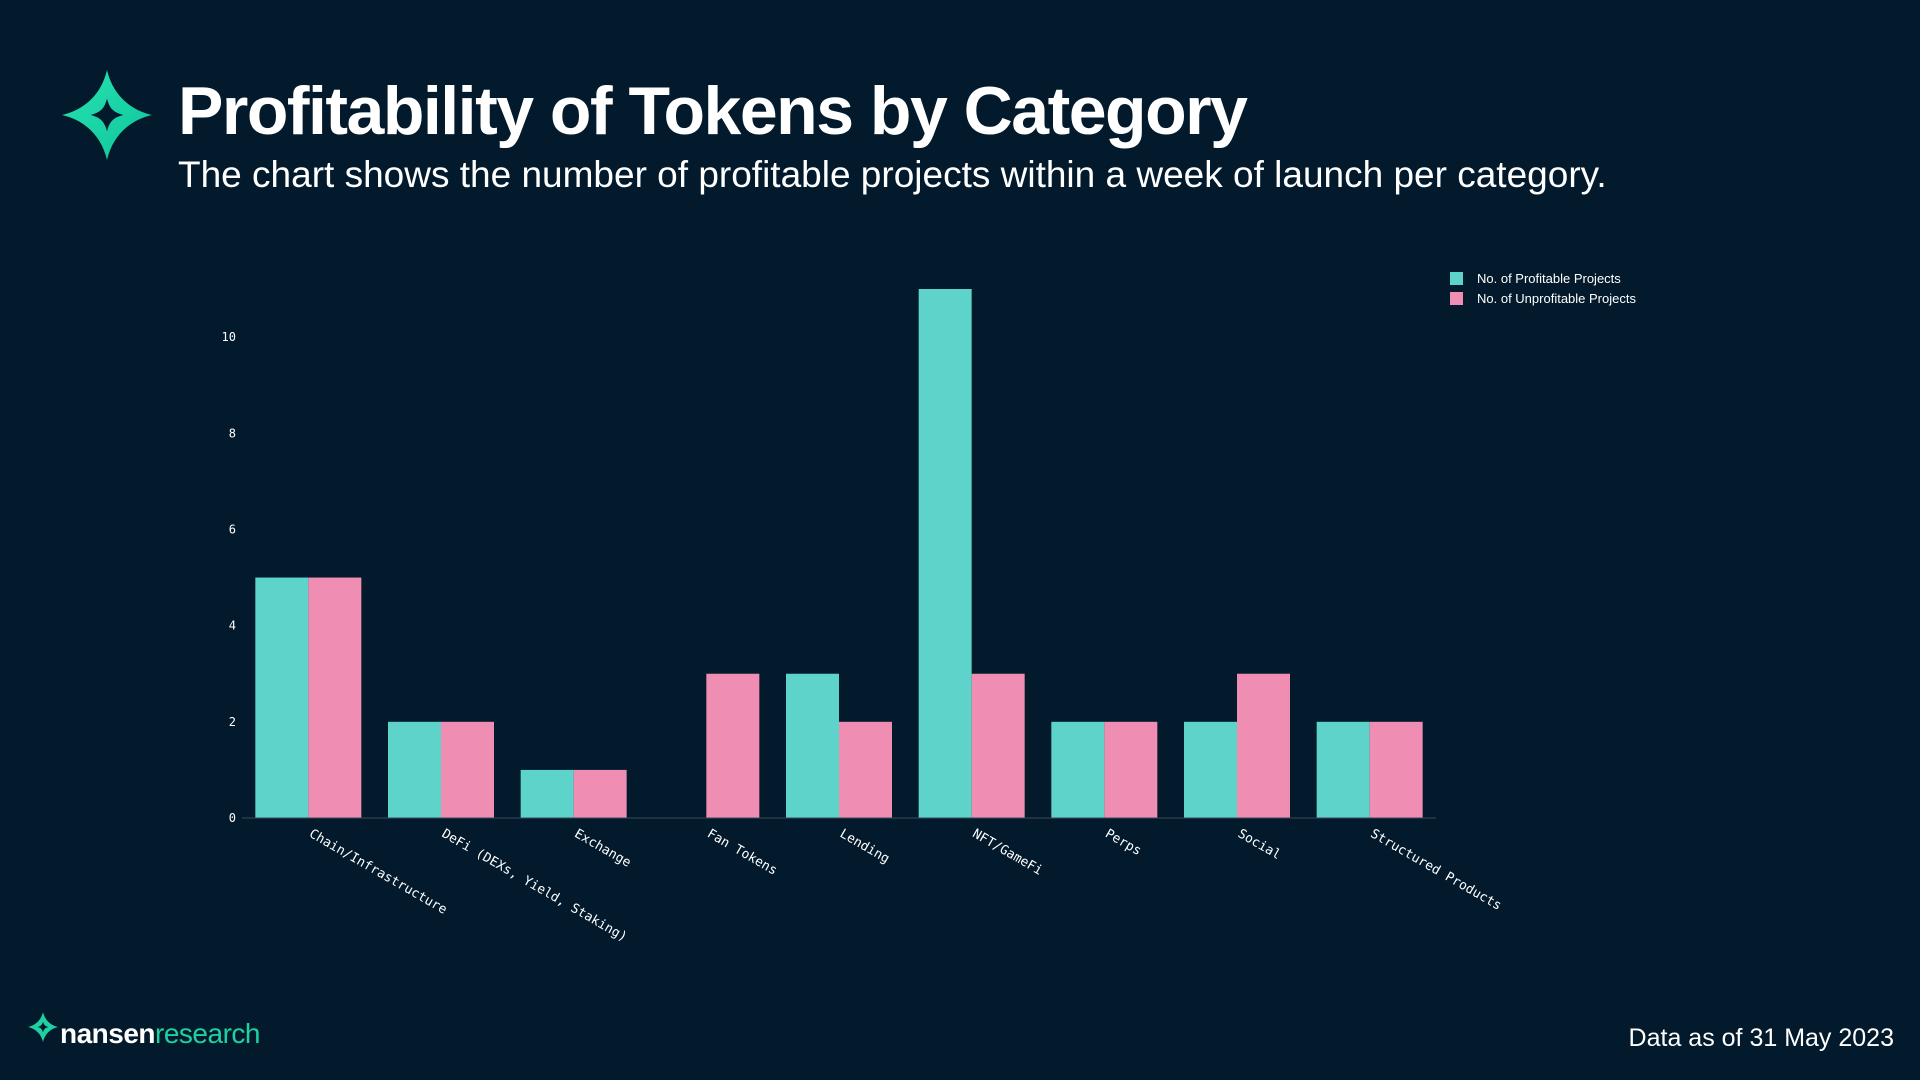 The height and width of the screenshot is (1080, 1920). What do you see at coordinates (713, 111) in the screenshot?
I see `page-title: Profitability of Tokens by Category` at bounding box center [713, 111].